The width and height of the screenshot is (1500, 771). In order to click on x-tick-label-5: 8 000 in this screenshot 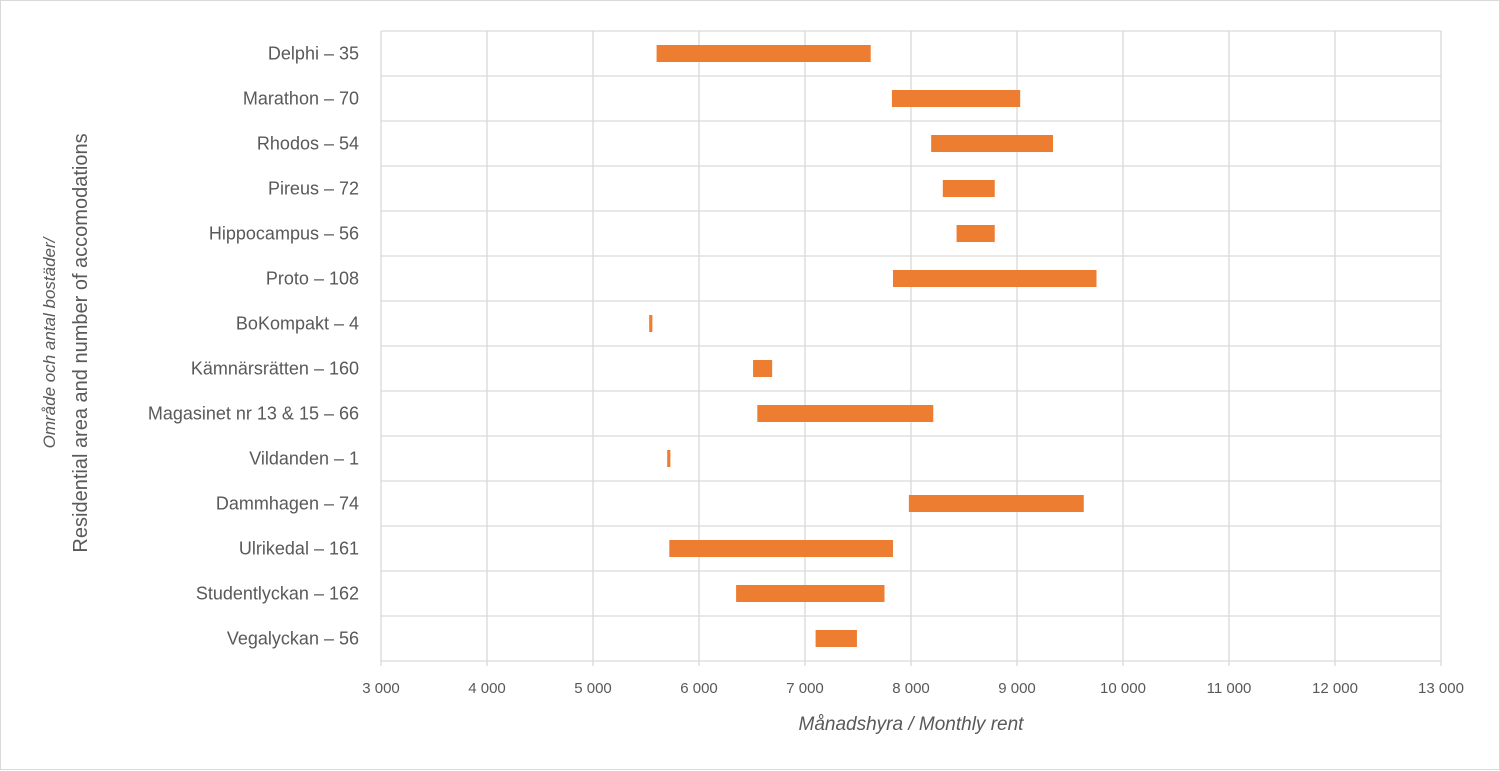, I will do `click(911, 688)`.